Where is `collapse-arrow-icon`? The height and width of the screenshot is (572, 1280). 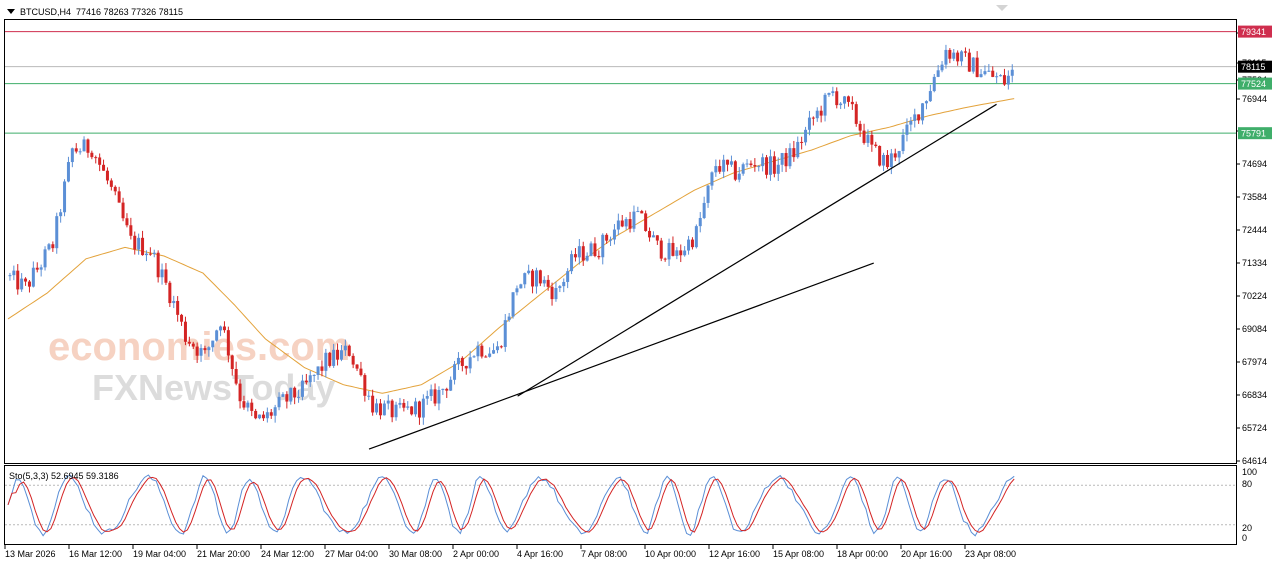 collapse-arrow-icon is located at coordinates (1002, 8).